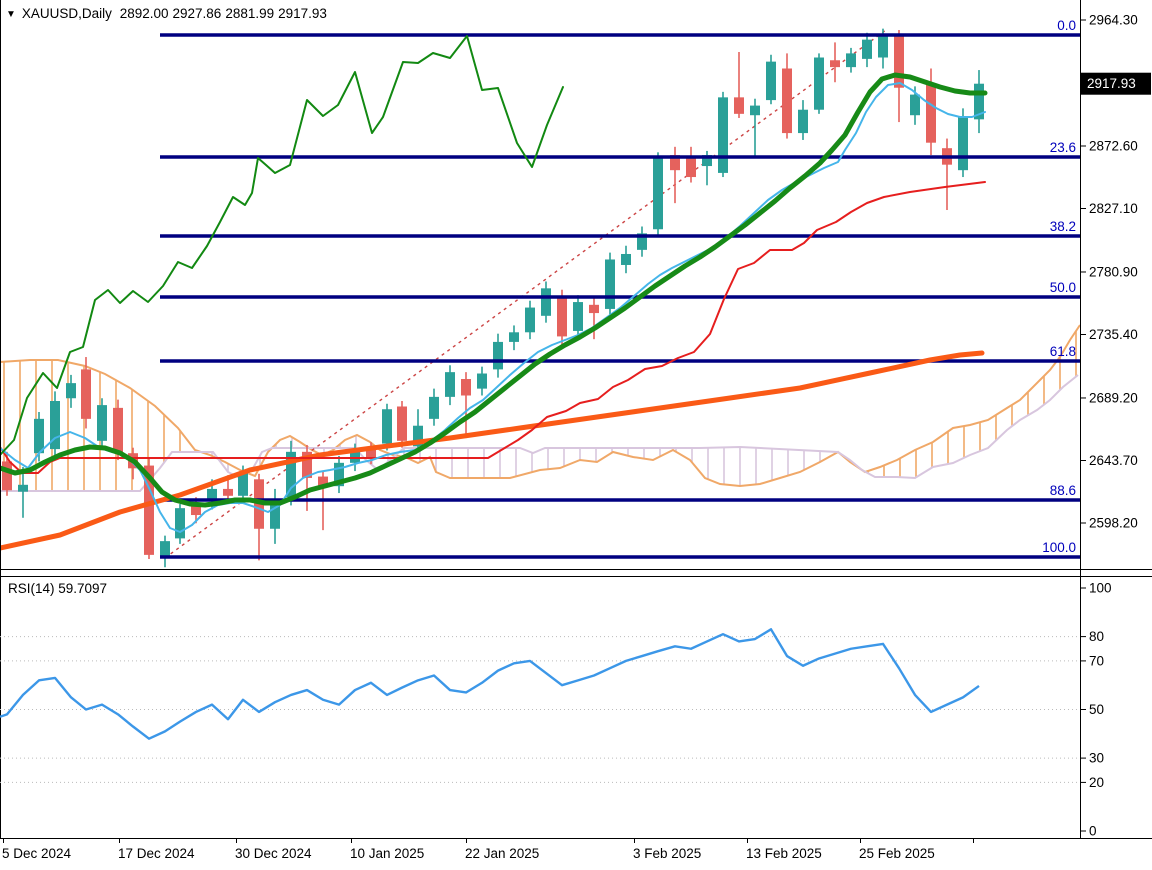  Describe the element at coordinates (302, 13) in the screenshot. I see `ohlc-close: 2917.93` at that location.